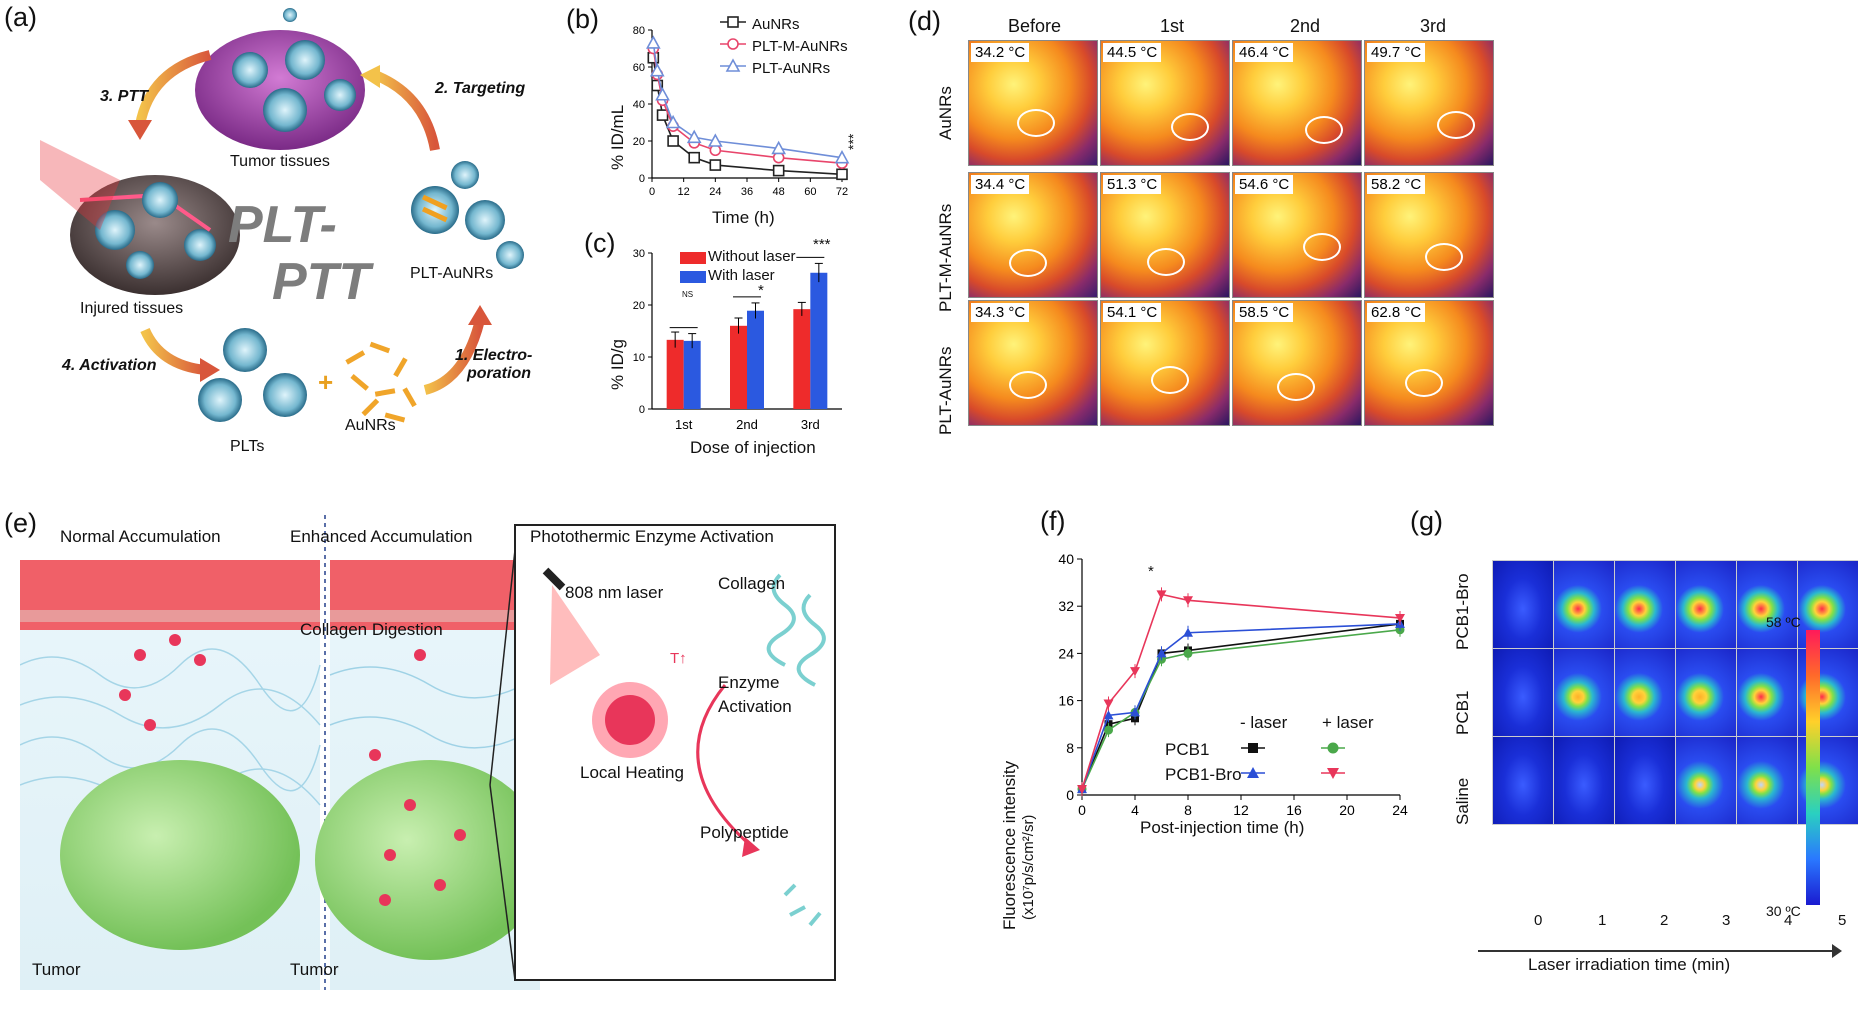  I want to click on chart-f-xtick-label: 0, so click(1082, 808).